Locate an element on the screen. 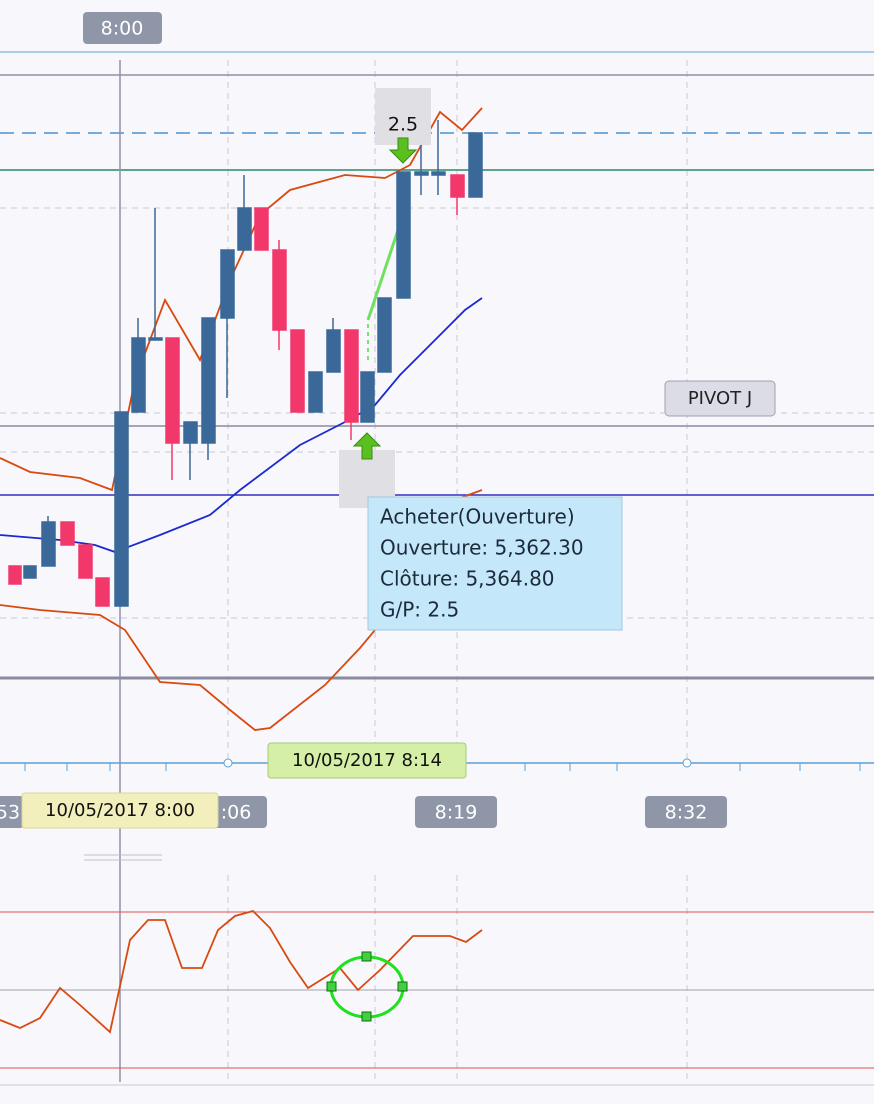 This screenshot has height=1104, width=874. time-axis is located at coordinates (442, 764).